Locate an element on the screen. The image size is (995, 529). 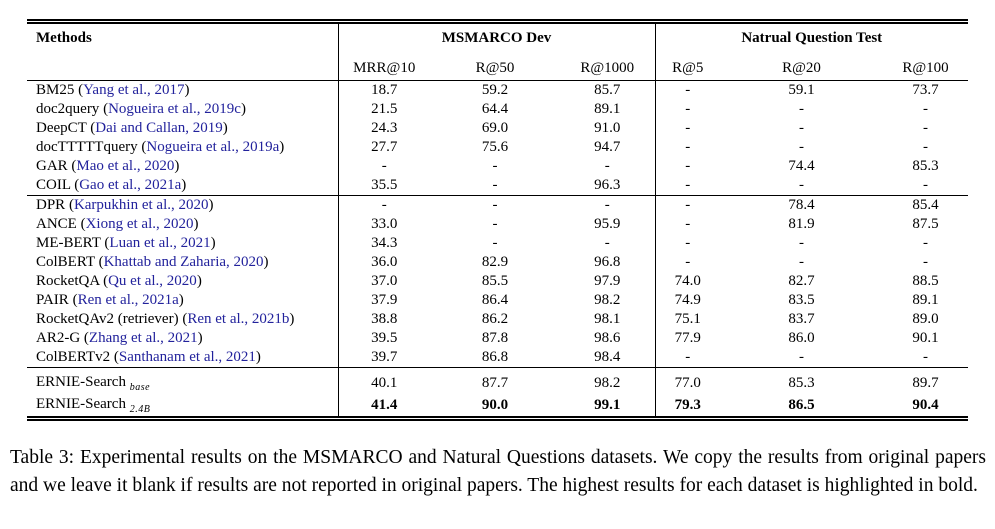
citation-link: Mao et al., 2020 is located at coordinates (125, 166).